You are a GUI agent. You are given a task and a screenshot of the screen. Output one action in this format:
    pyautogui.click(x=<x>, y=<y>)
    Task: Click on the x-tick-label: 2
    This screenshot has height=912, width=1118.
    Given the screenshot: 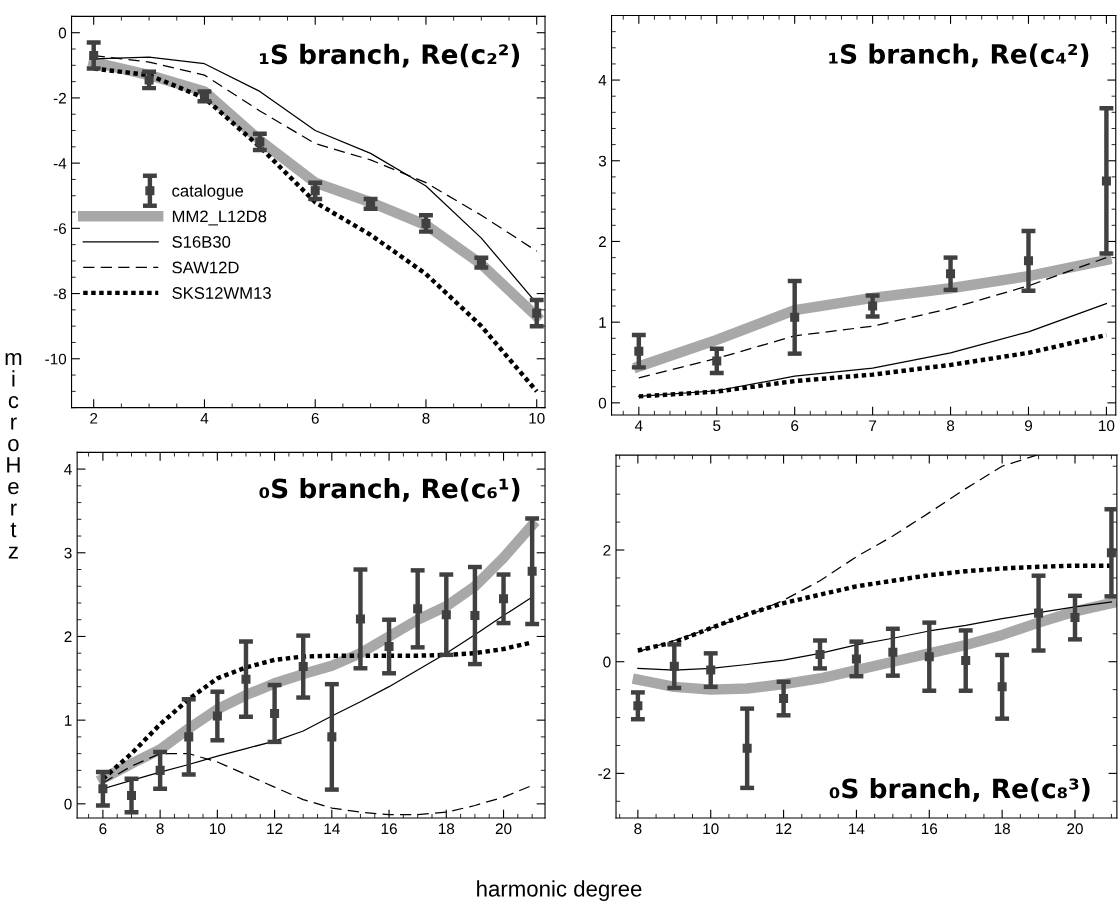 What is the action you would take?
    pyautogui.click(x=94, y=418)
    